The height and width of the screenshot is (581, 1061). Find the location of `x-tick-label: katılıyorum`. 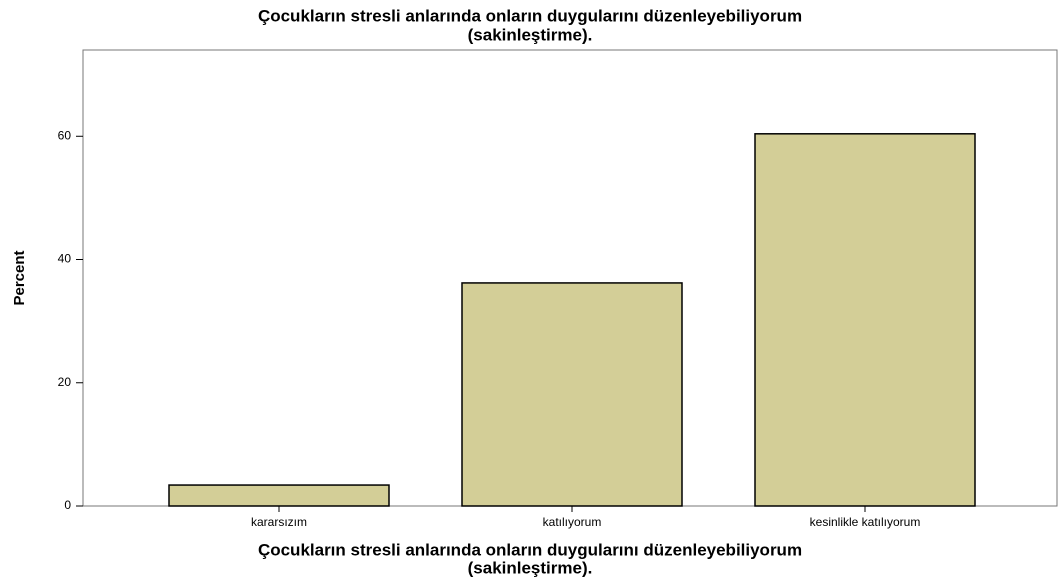

x-tick-label: katılıyorum is located at coordinates (572, 522).